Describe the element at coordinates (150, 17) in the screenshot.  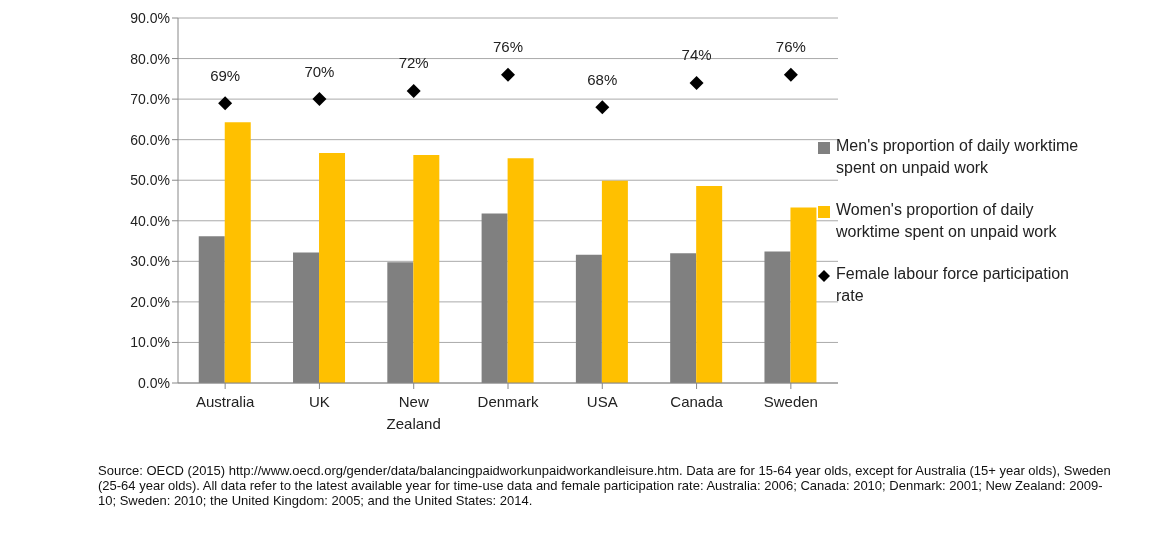
I see `y-tick-label: 90.0%` at that location.